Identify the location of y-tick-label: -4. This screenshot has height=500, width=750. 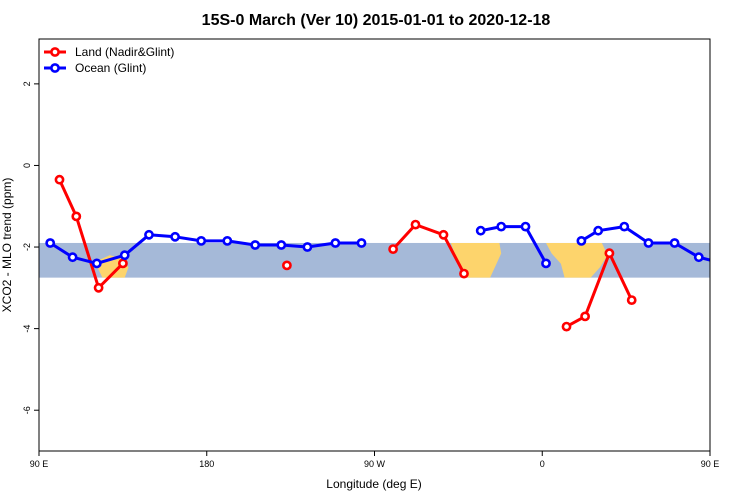
(27, 329).